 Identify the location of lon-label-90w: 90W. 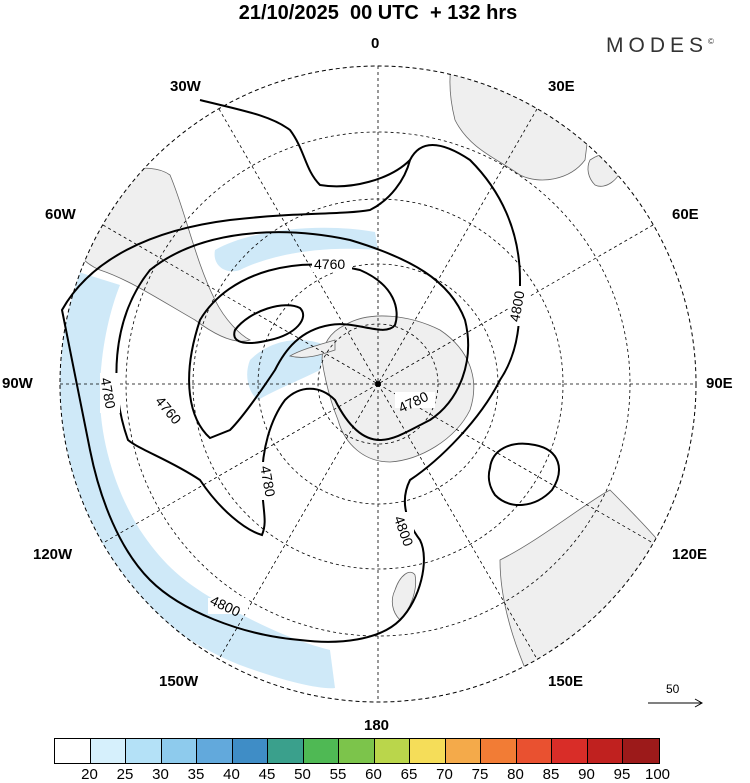
(17, 383).